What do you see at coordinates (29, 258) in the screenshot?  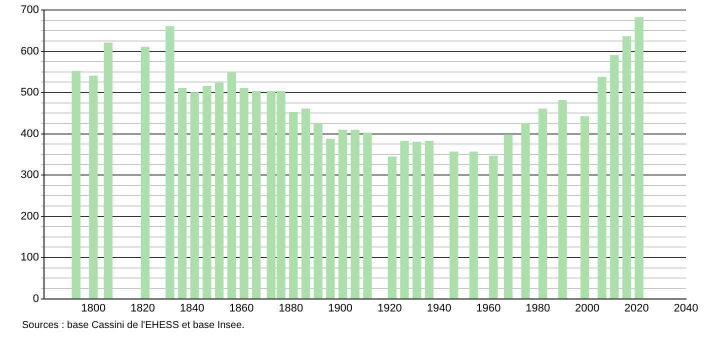 I see `y-tick-label: 100` at bounding box center [29, 258].